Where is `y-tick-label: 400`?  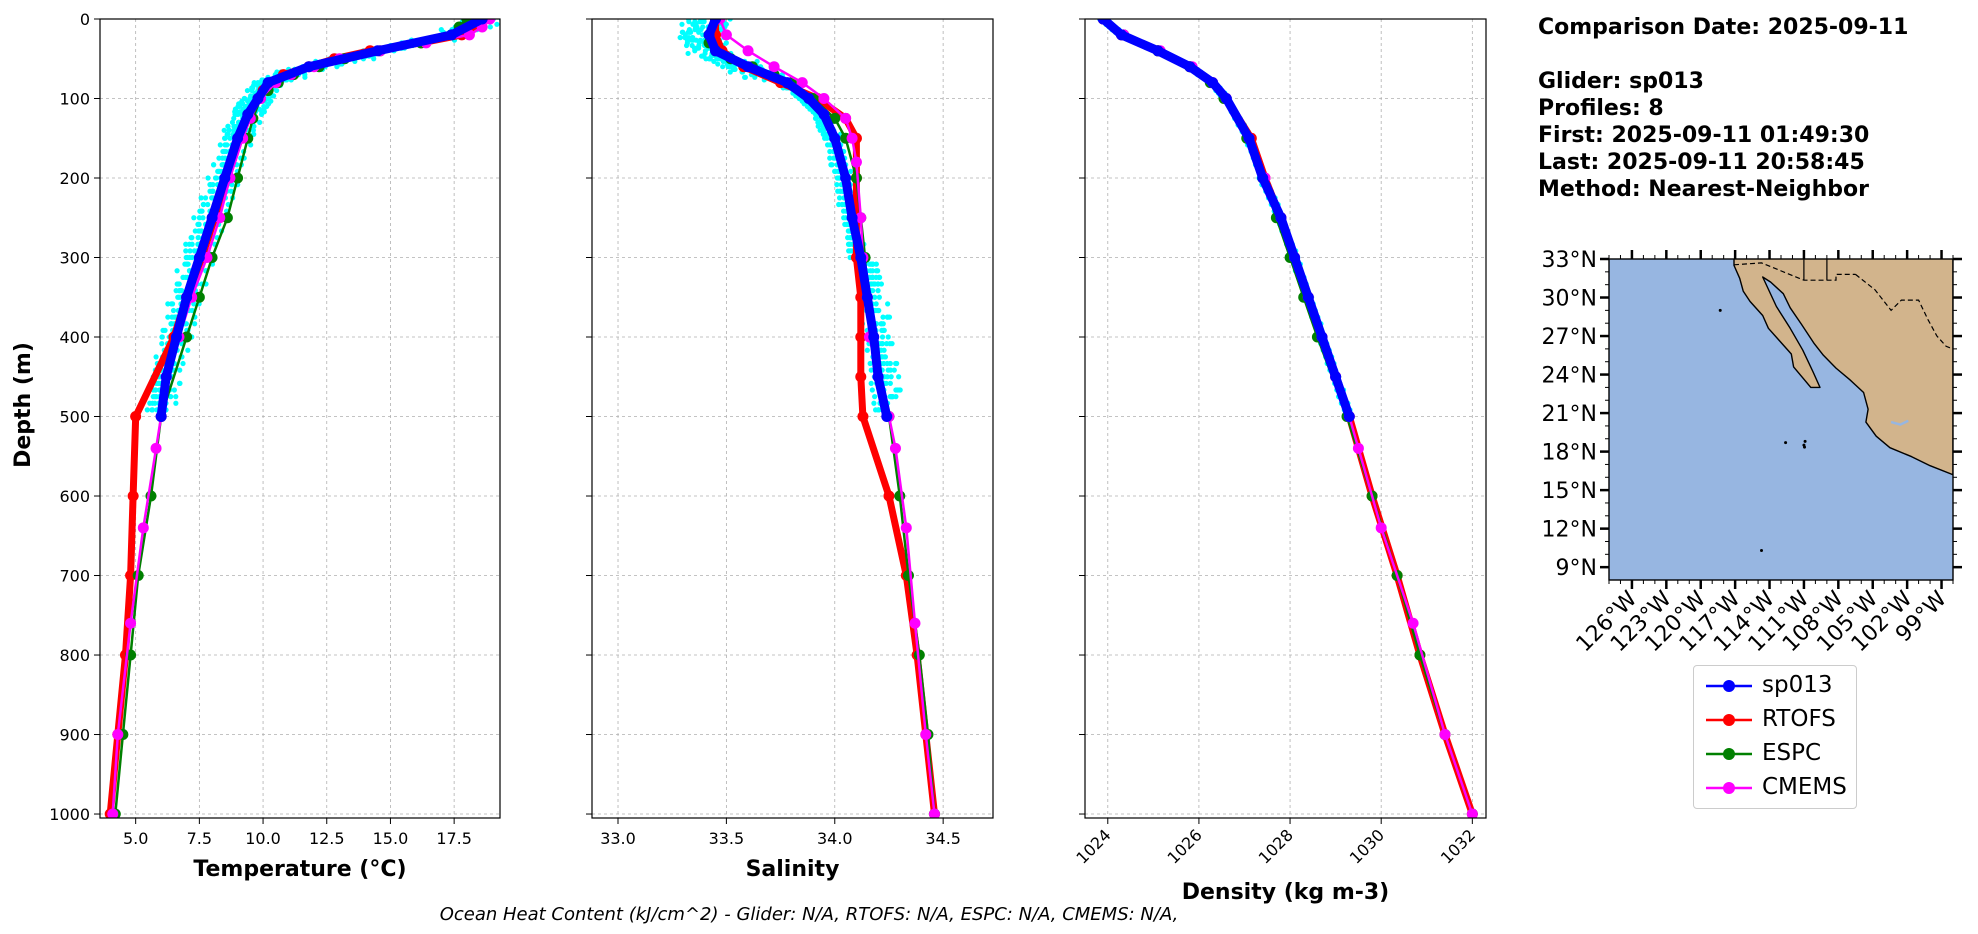 y-tick-label: 400 is located at coordinates (74, 337).